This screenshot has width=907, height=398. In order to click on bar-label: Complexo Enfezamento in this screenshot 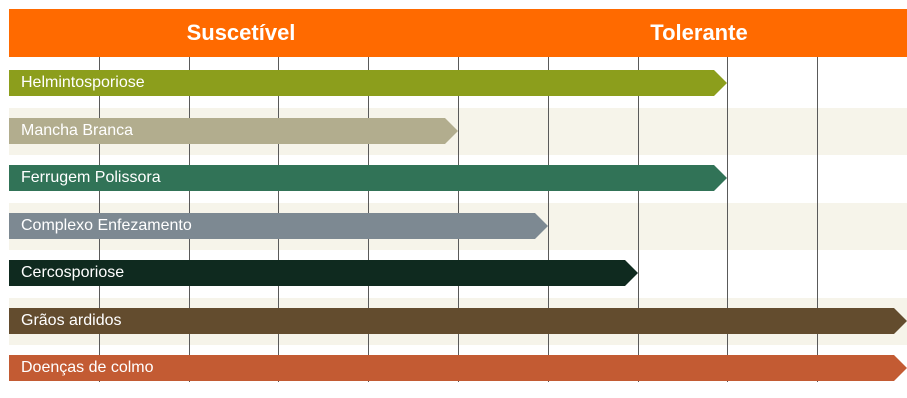, I will do `click(106, 225)`.